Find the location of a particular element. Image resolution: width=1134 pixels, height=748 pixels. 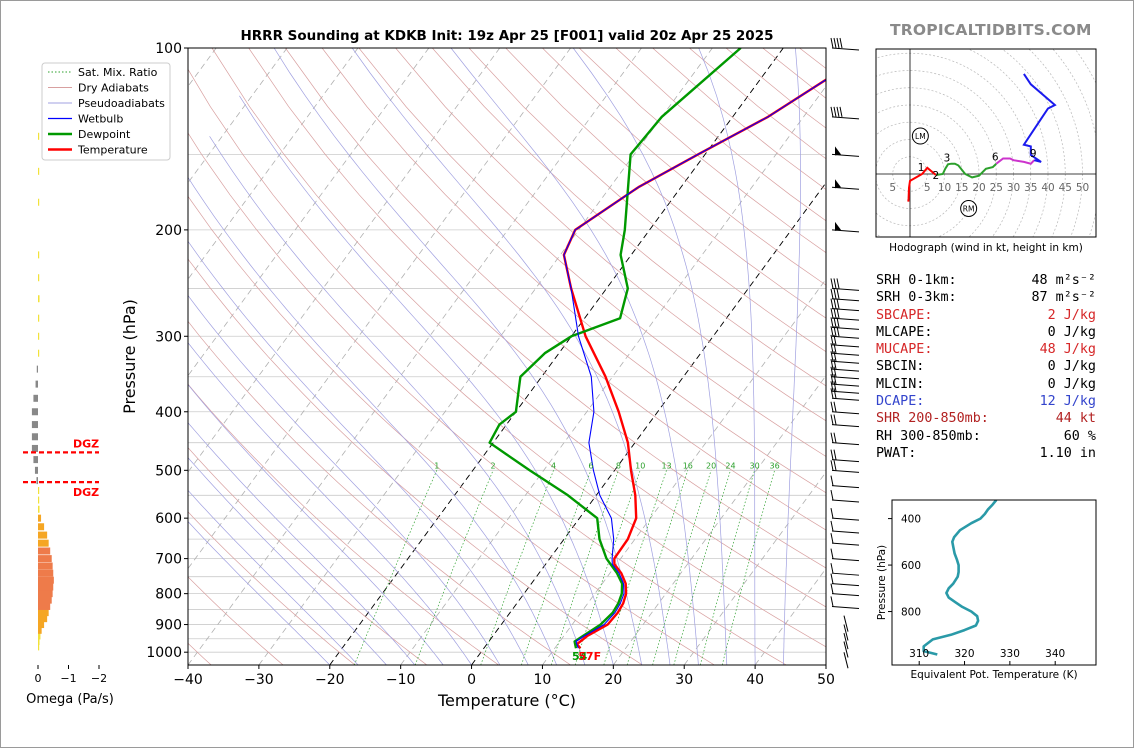

parameter-label: SBCAPE: is located at coordinates (904, 315).